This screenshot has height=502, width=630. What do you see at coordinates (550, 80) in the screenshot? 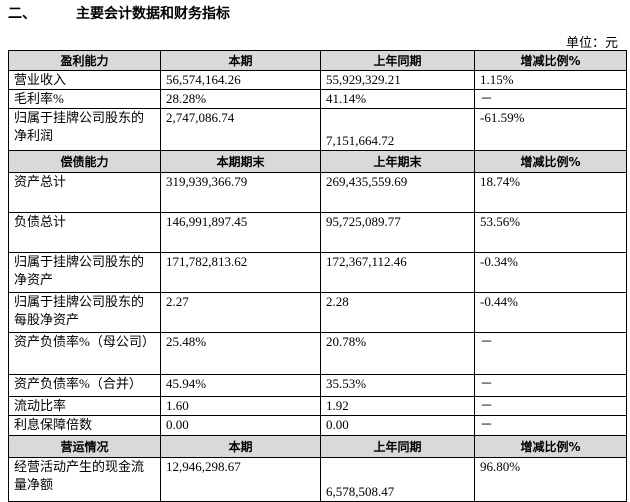
I see `cell: 1.15%` at bounding box center [550, 80].